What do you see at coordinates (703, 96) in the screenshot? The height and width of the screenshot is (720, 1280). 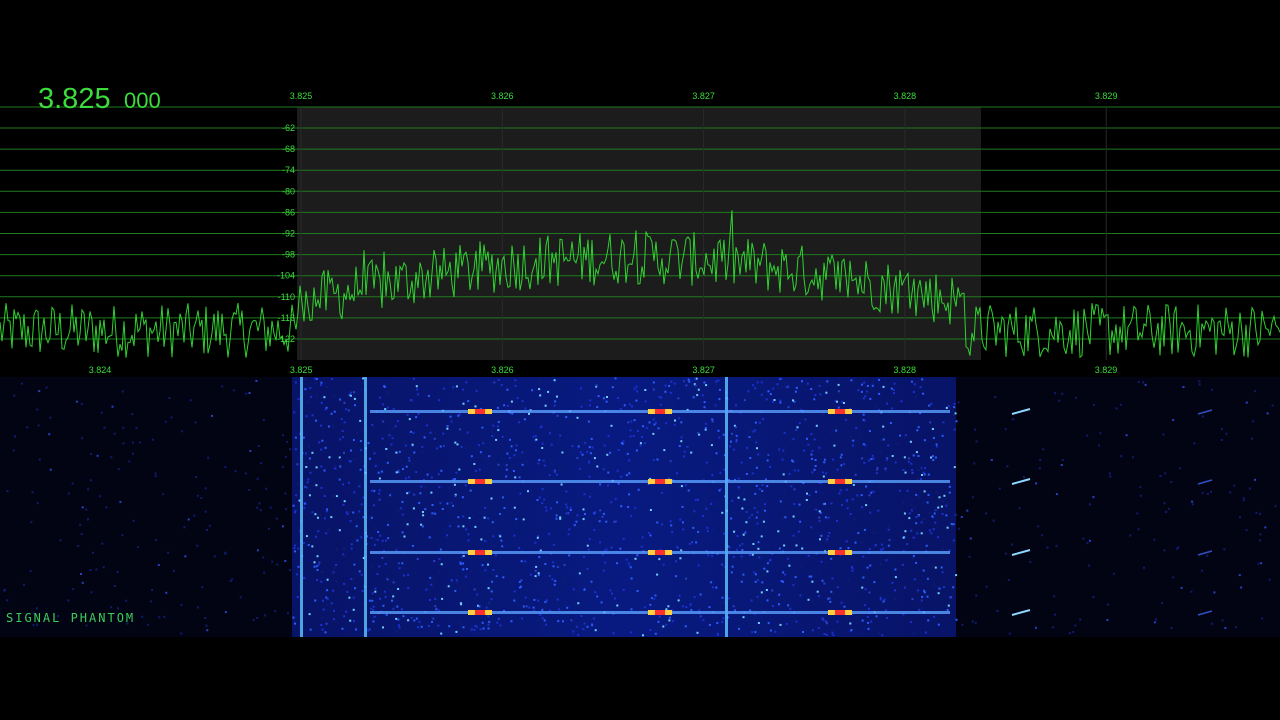 I see `top-scale-label: 3.827` at bounding box center [703, 96].